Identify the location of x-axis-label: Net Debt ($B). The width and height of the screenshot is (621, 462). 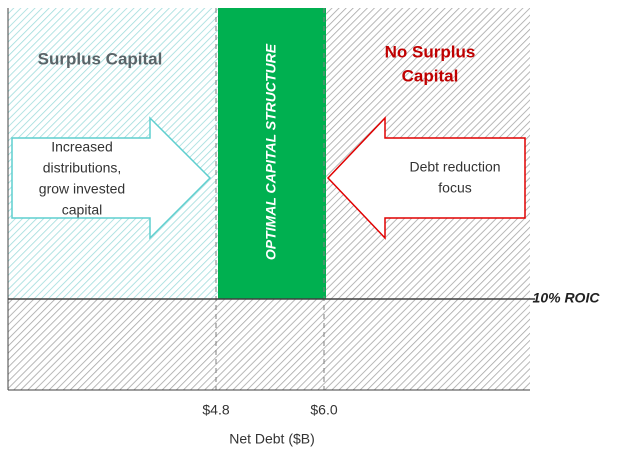
(272, 439).